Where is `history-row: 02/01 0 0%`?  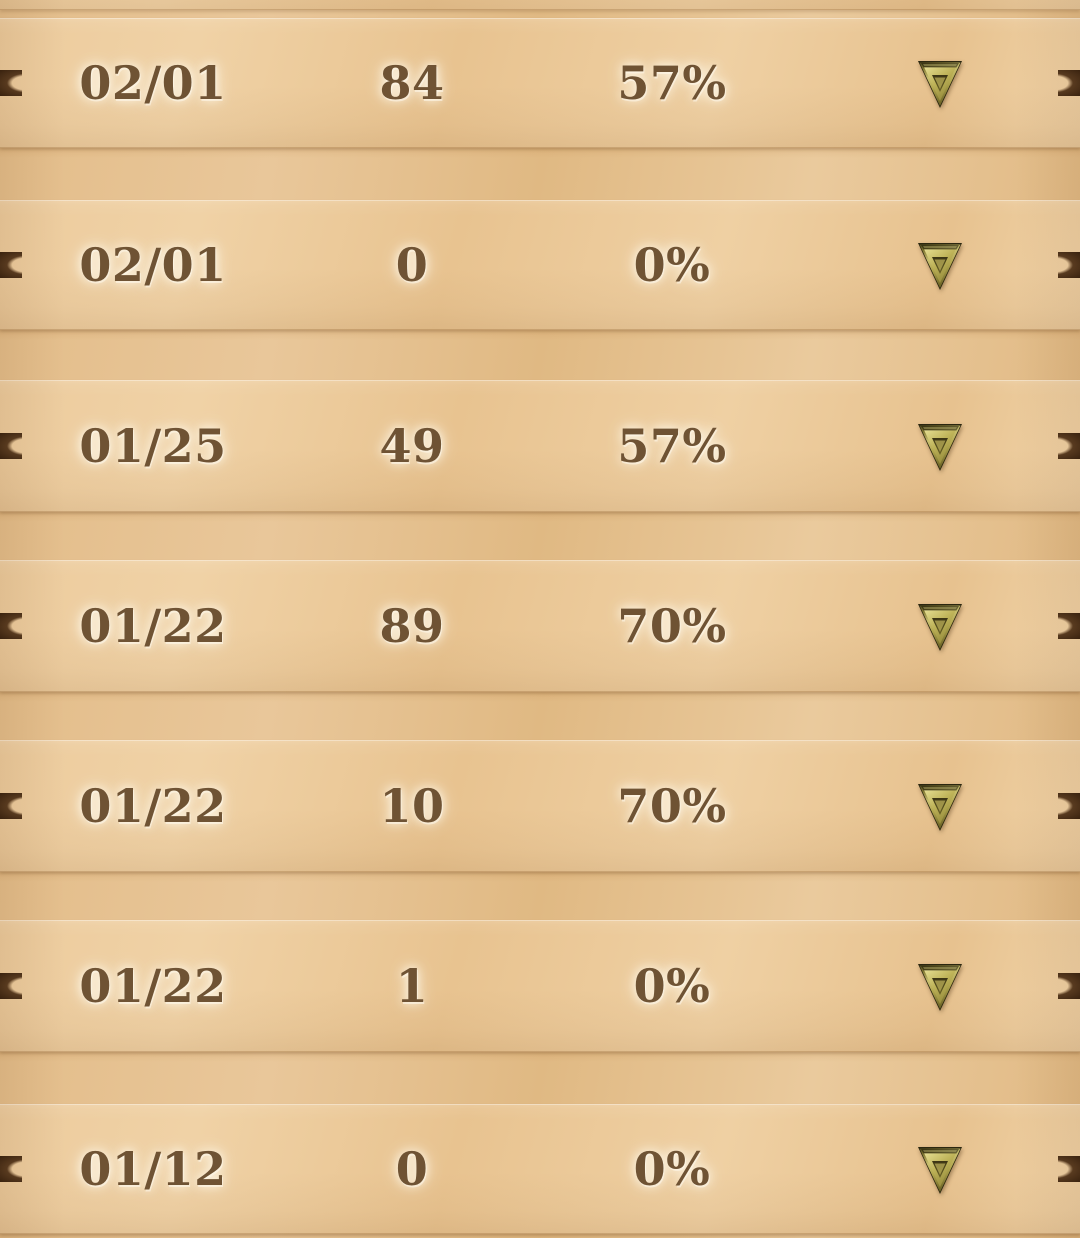
history-row: 02/01 0 0% is located at coordinates (540, 265).